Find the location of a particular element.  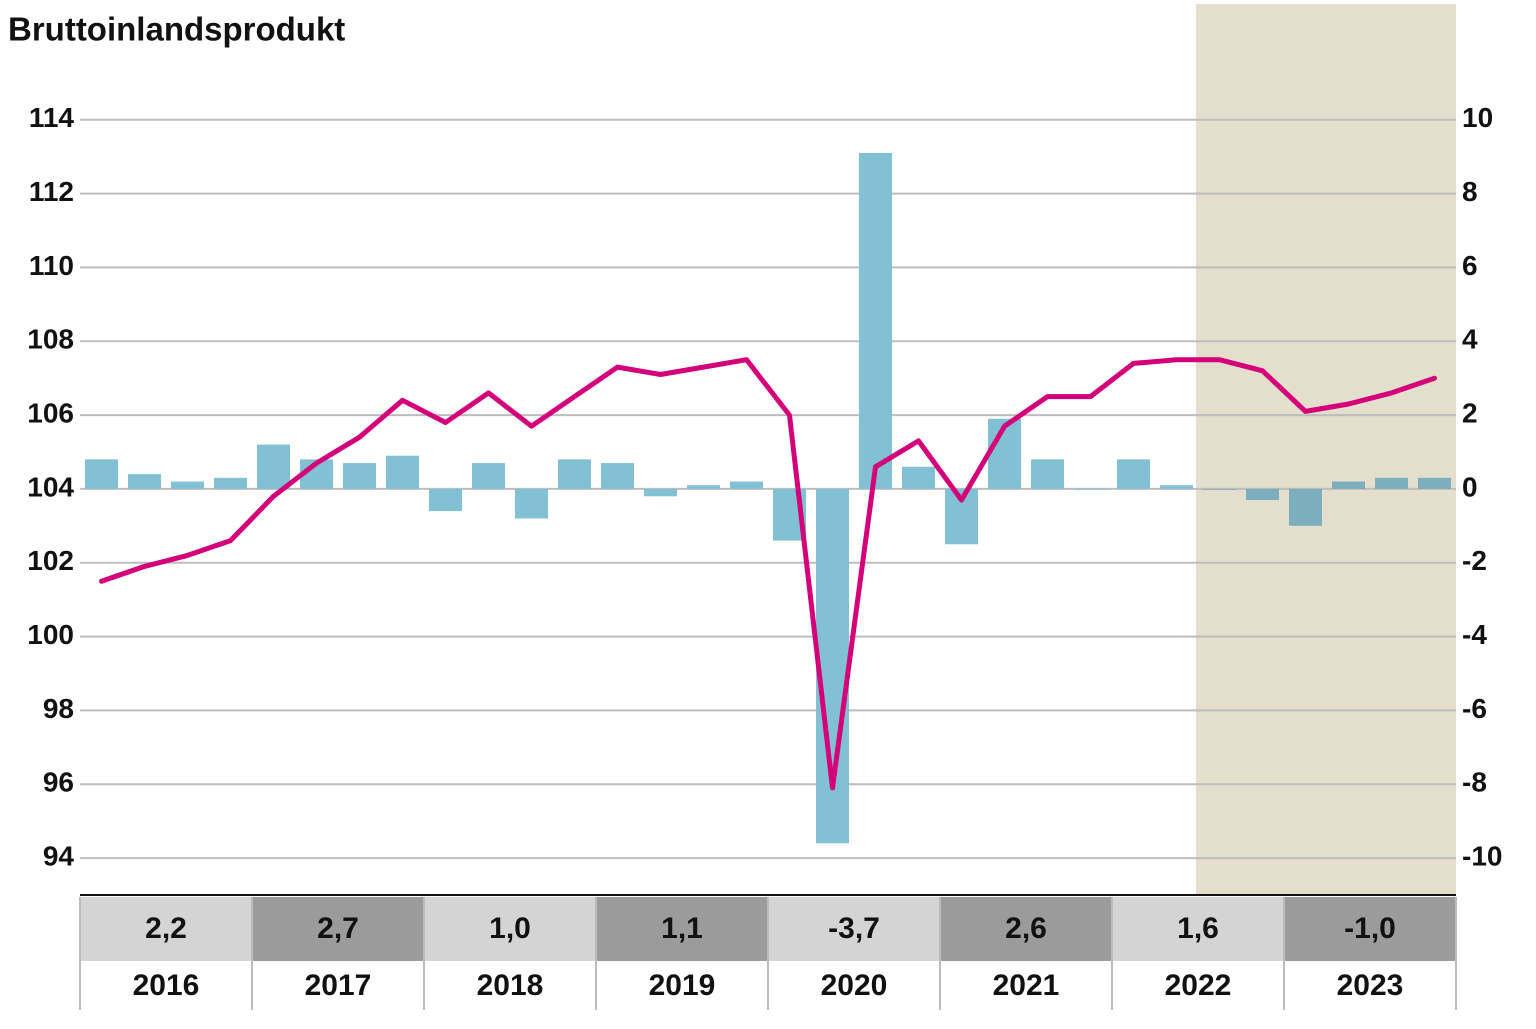

annual-value-label: 1,0 is located at coordinates (510, 928).